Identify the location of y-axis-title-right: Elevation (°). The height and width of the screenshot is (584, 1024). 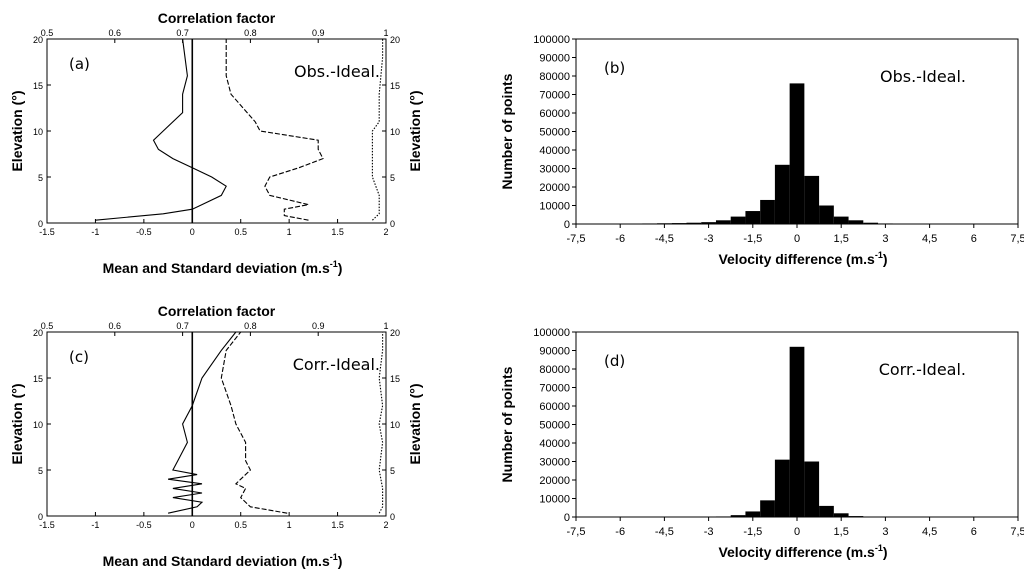
(415, 423).